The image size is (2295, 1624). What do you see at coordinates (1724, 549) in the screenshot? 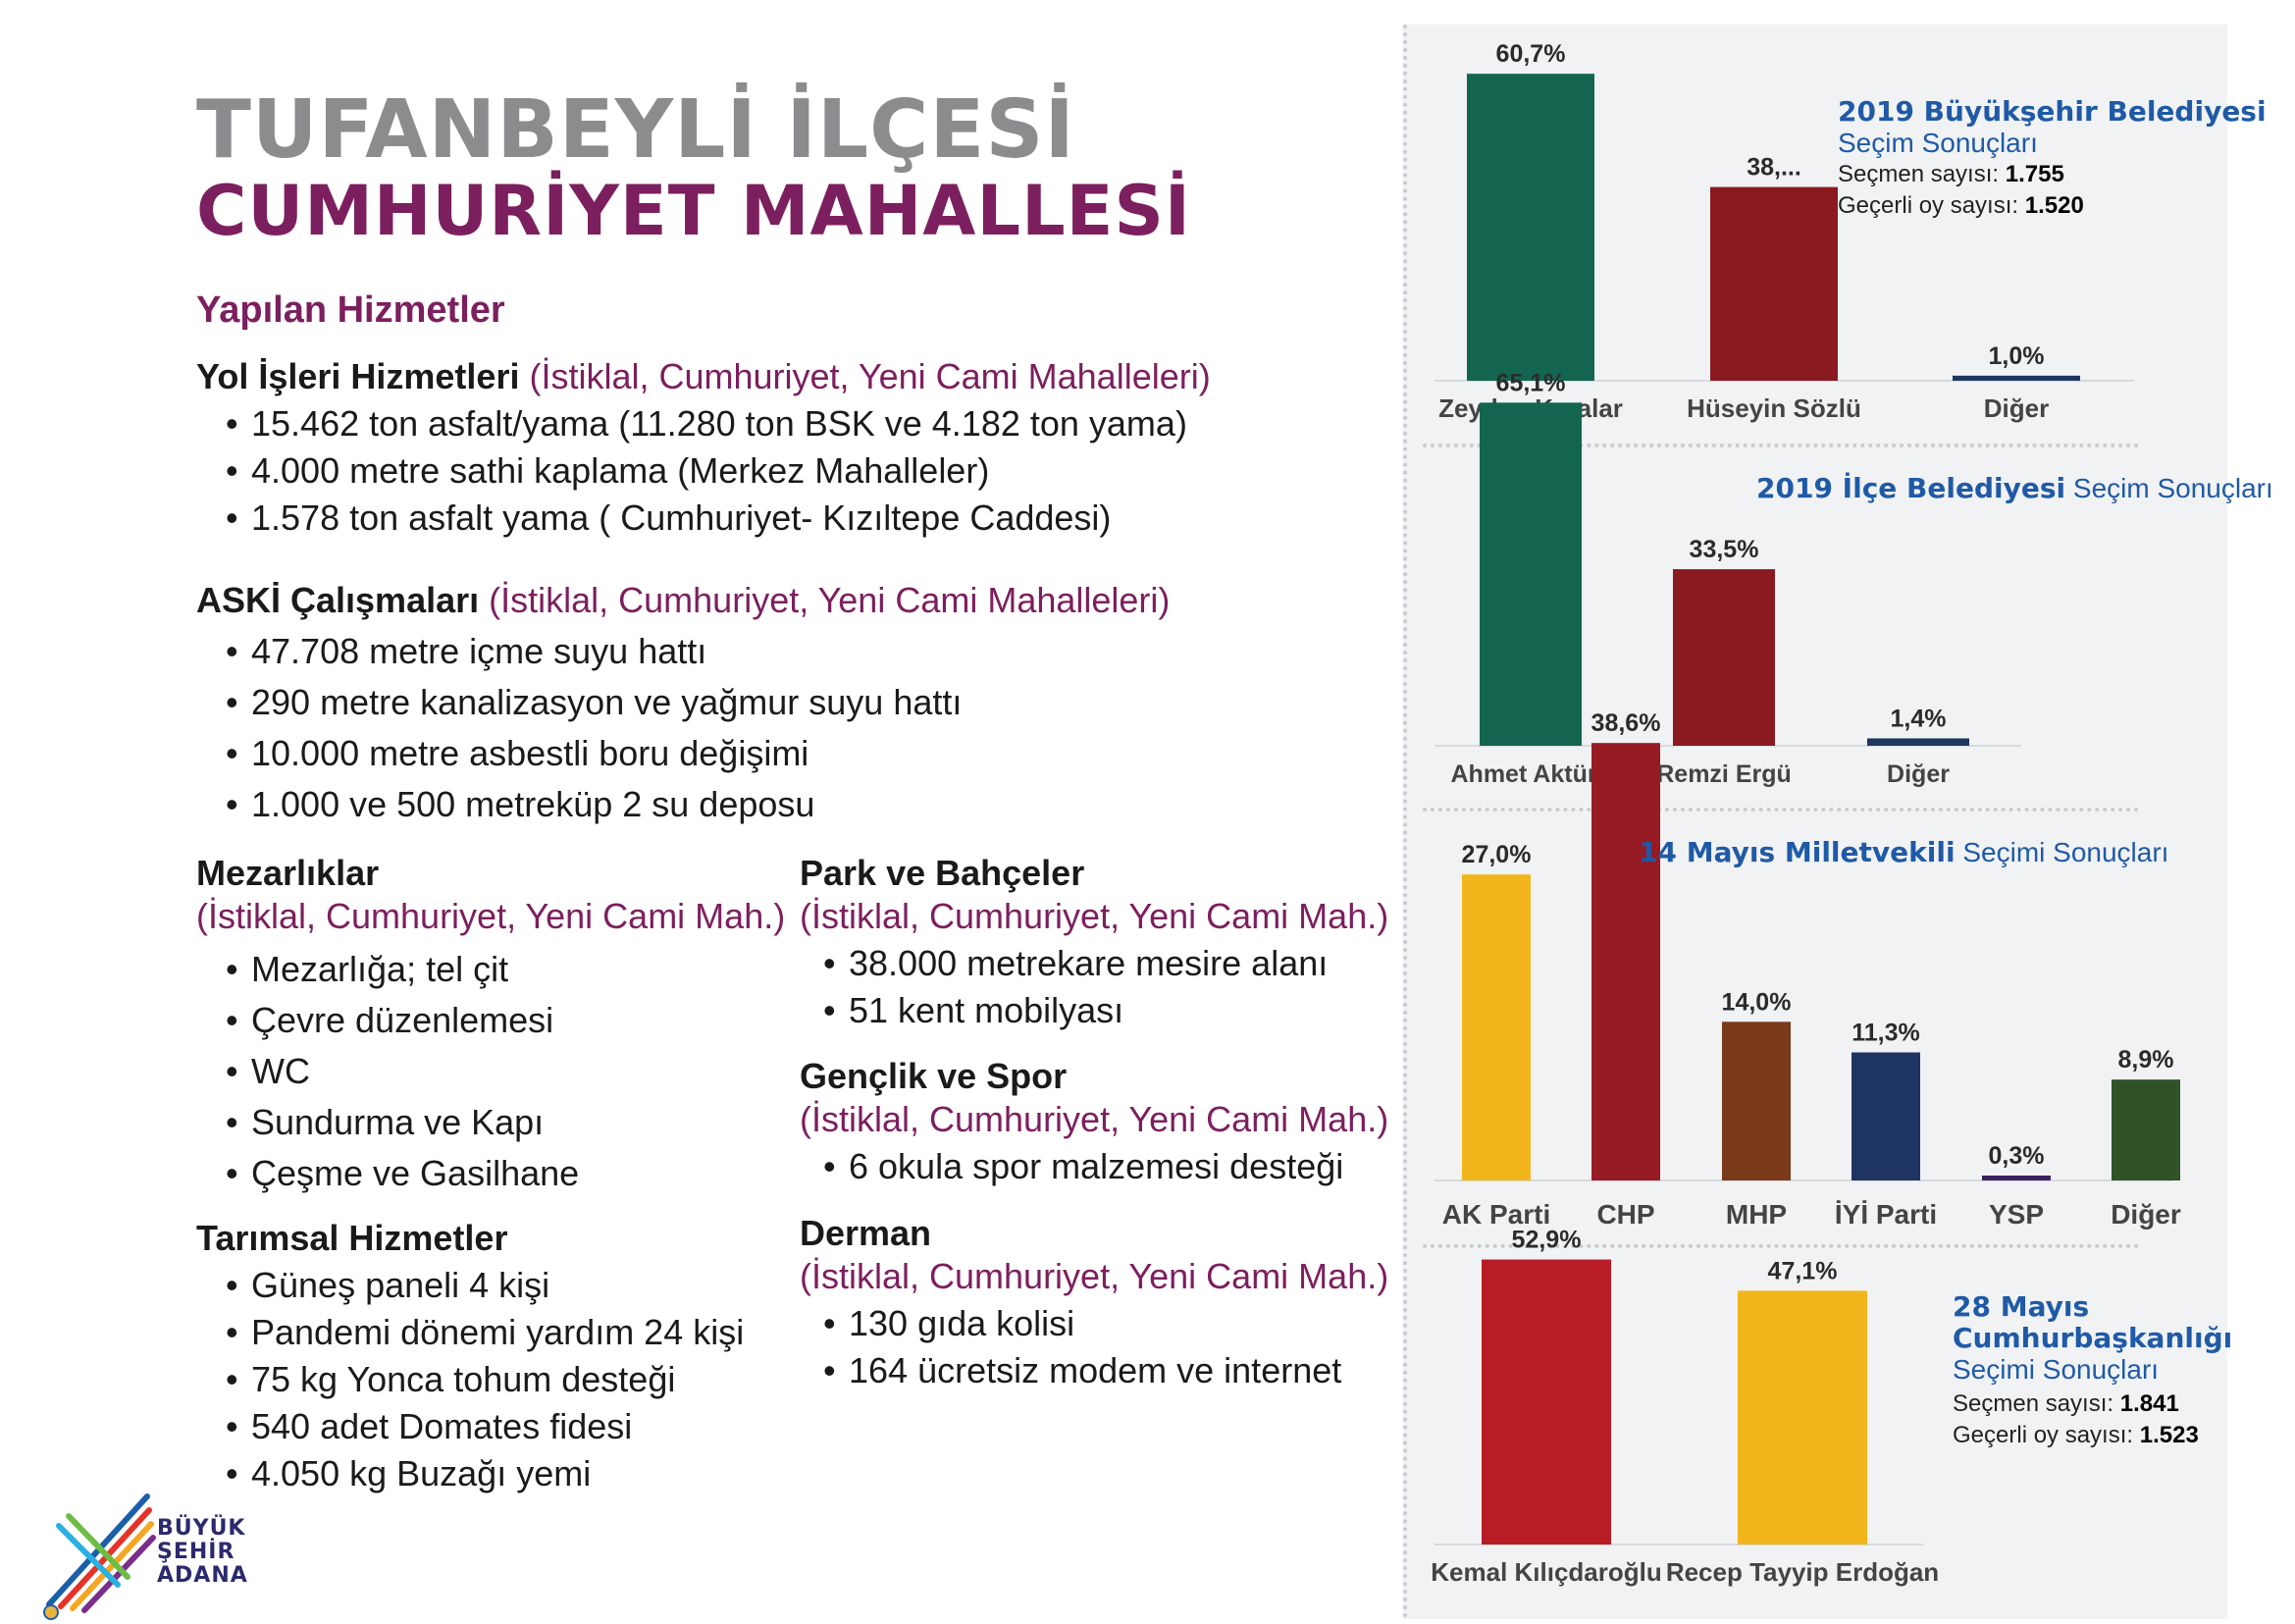
I see `chart-data-label: 33,5%` at bounding box center [1724, 549].